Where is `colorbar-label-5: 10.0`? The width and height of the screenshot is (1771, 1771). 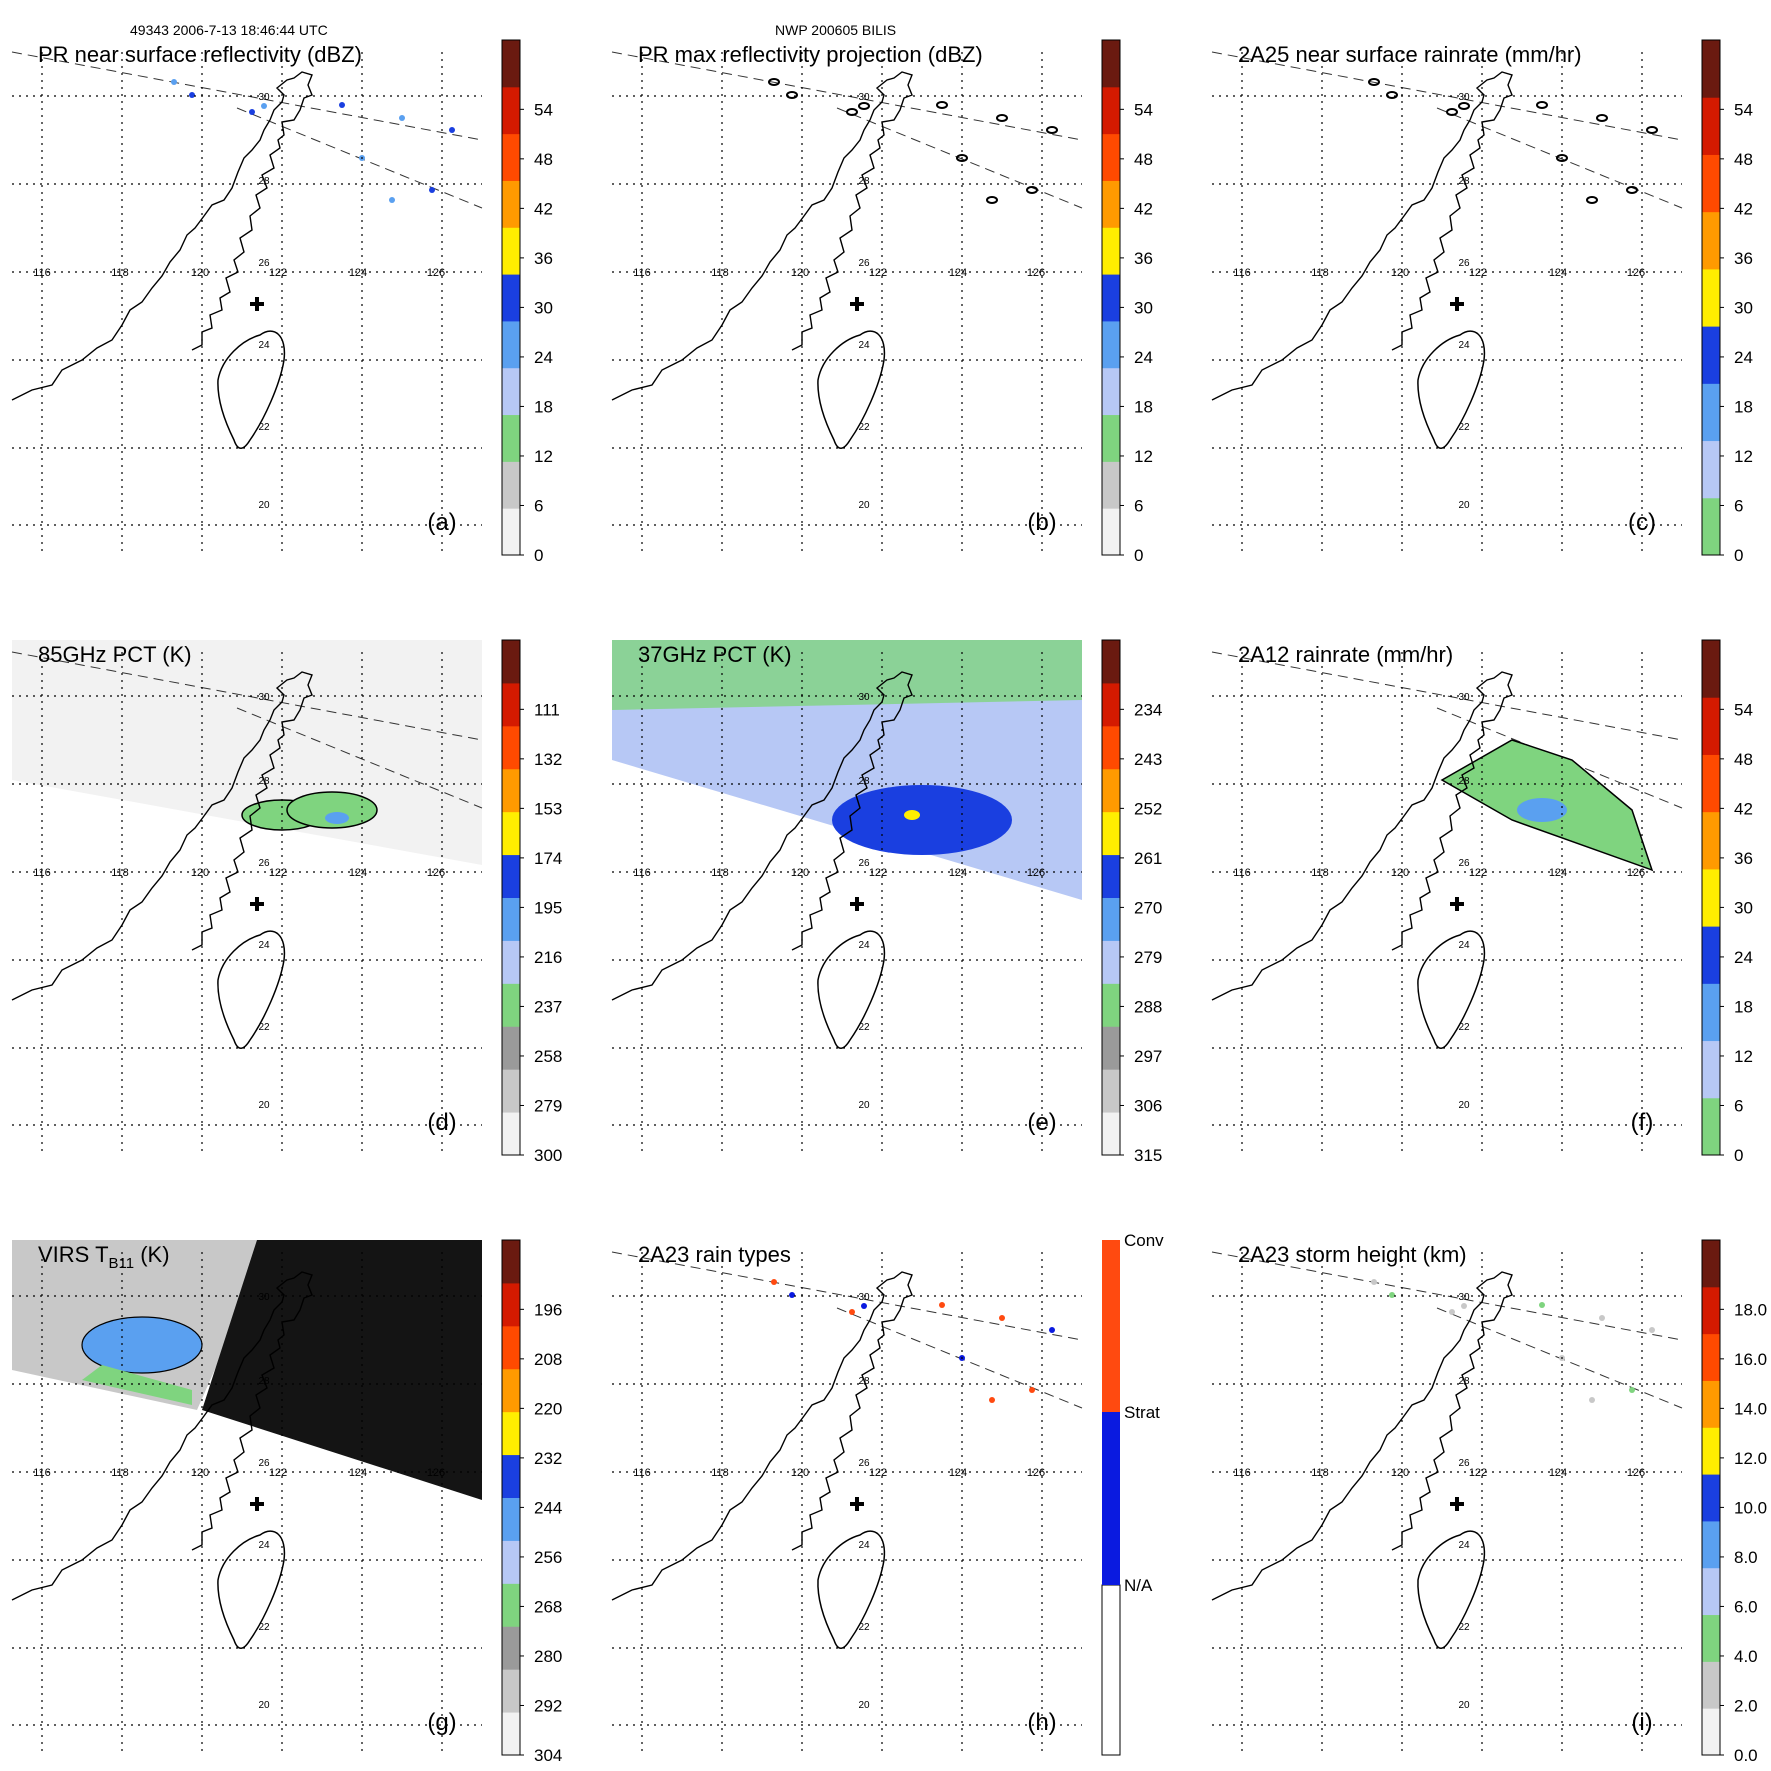
colorbar-label-5: 10.0 is located at coordinates (1750, 1507).